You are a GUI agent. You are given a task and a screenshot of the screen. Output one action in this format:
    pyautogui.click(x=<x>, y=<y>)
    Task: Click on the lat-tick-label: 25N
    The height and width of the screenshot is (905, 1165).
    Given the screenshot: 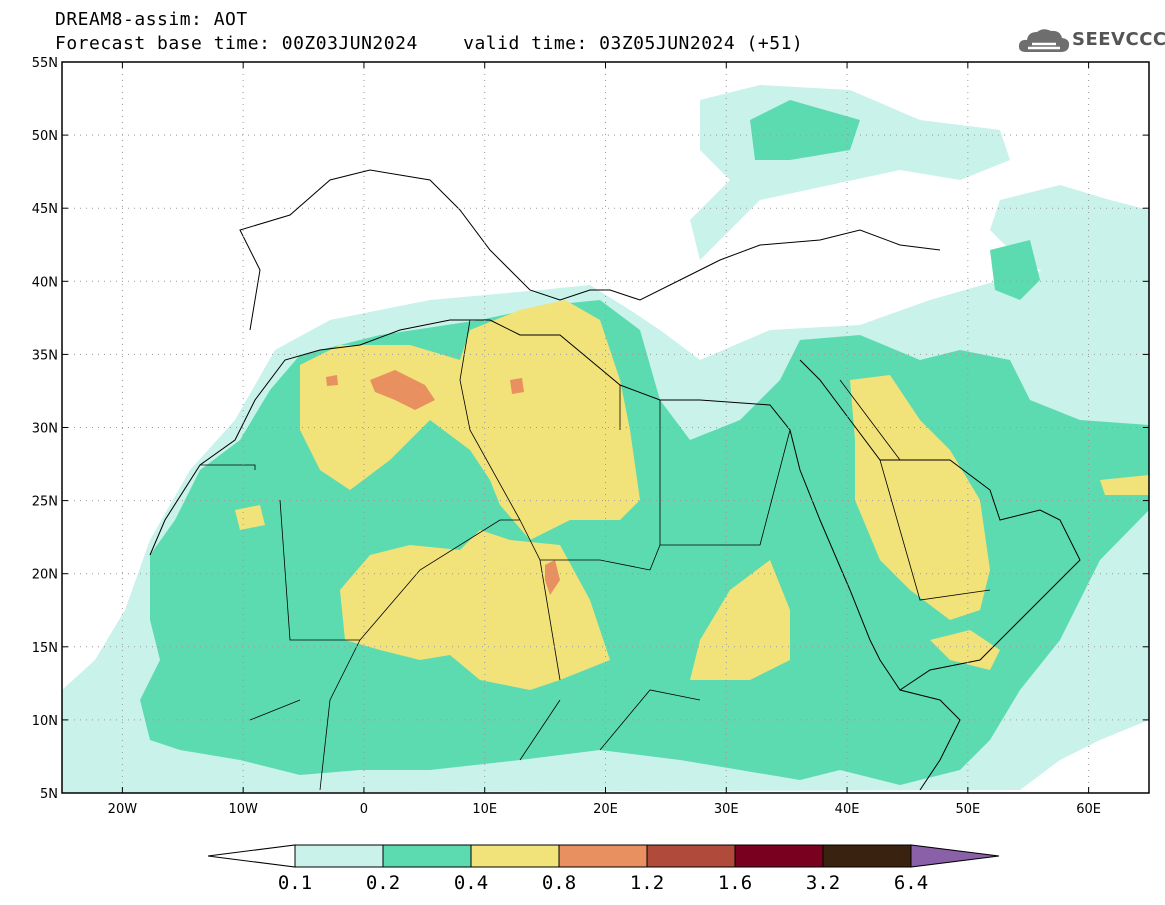 What is the action you would take?
    pyautogui.click(x=45, y=502)
    